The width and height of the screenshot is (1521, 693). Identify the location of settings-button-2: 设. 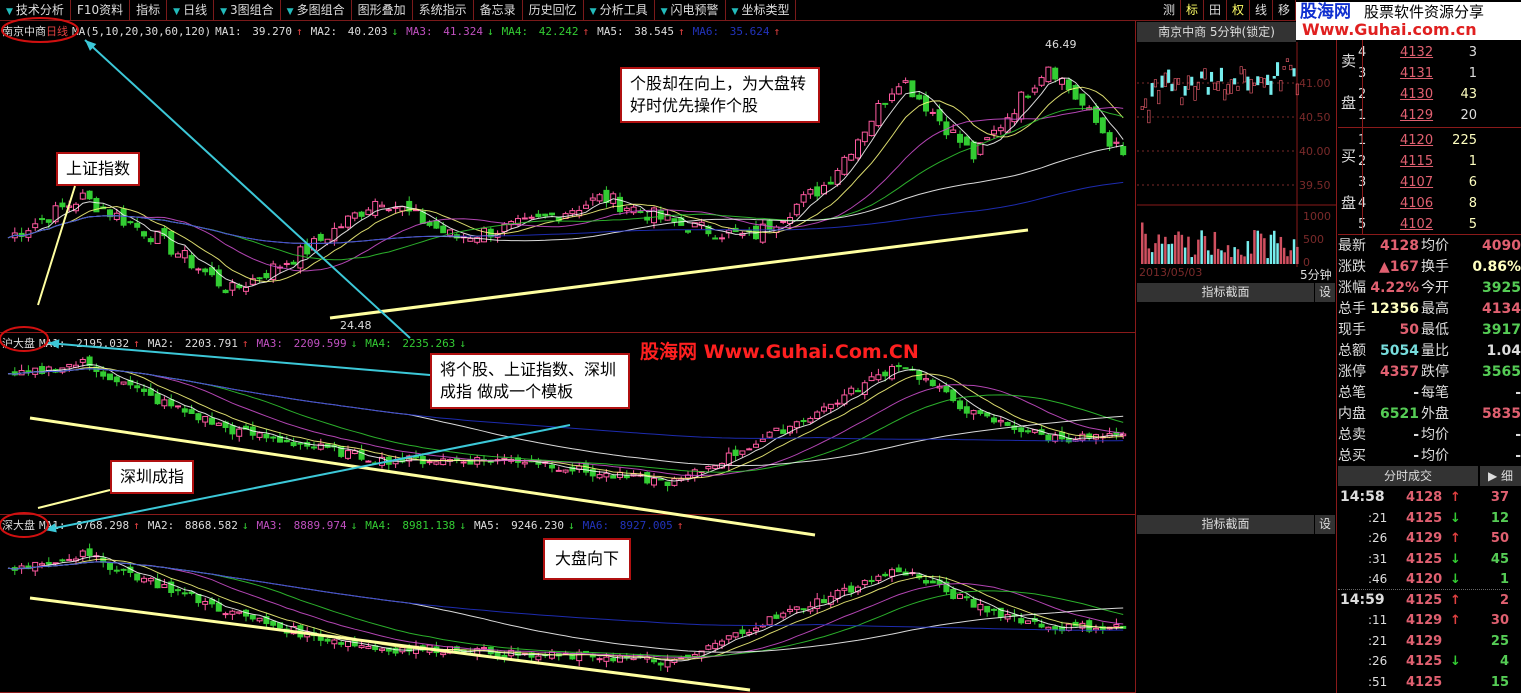
(1325, 524).